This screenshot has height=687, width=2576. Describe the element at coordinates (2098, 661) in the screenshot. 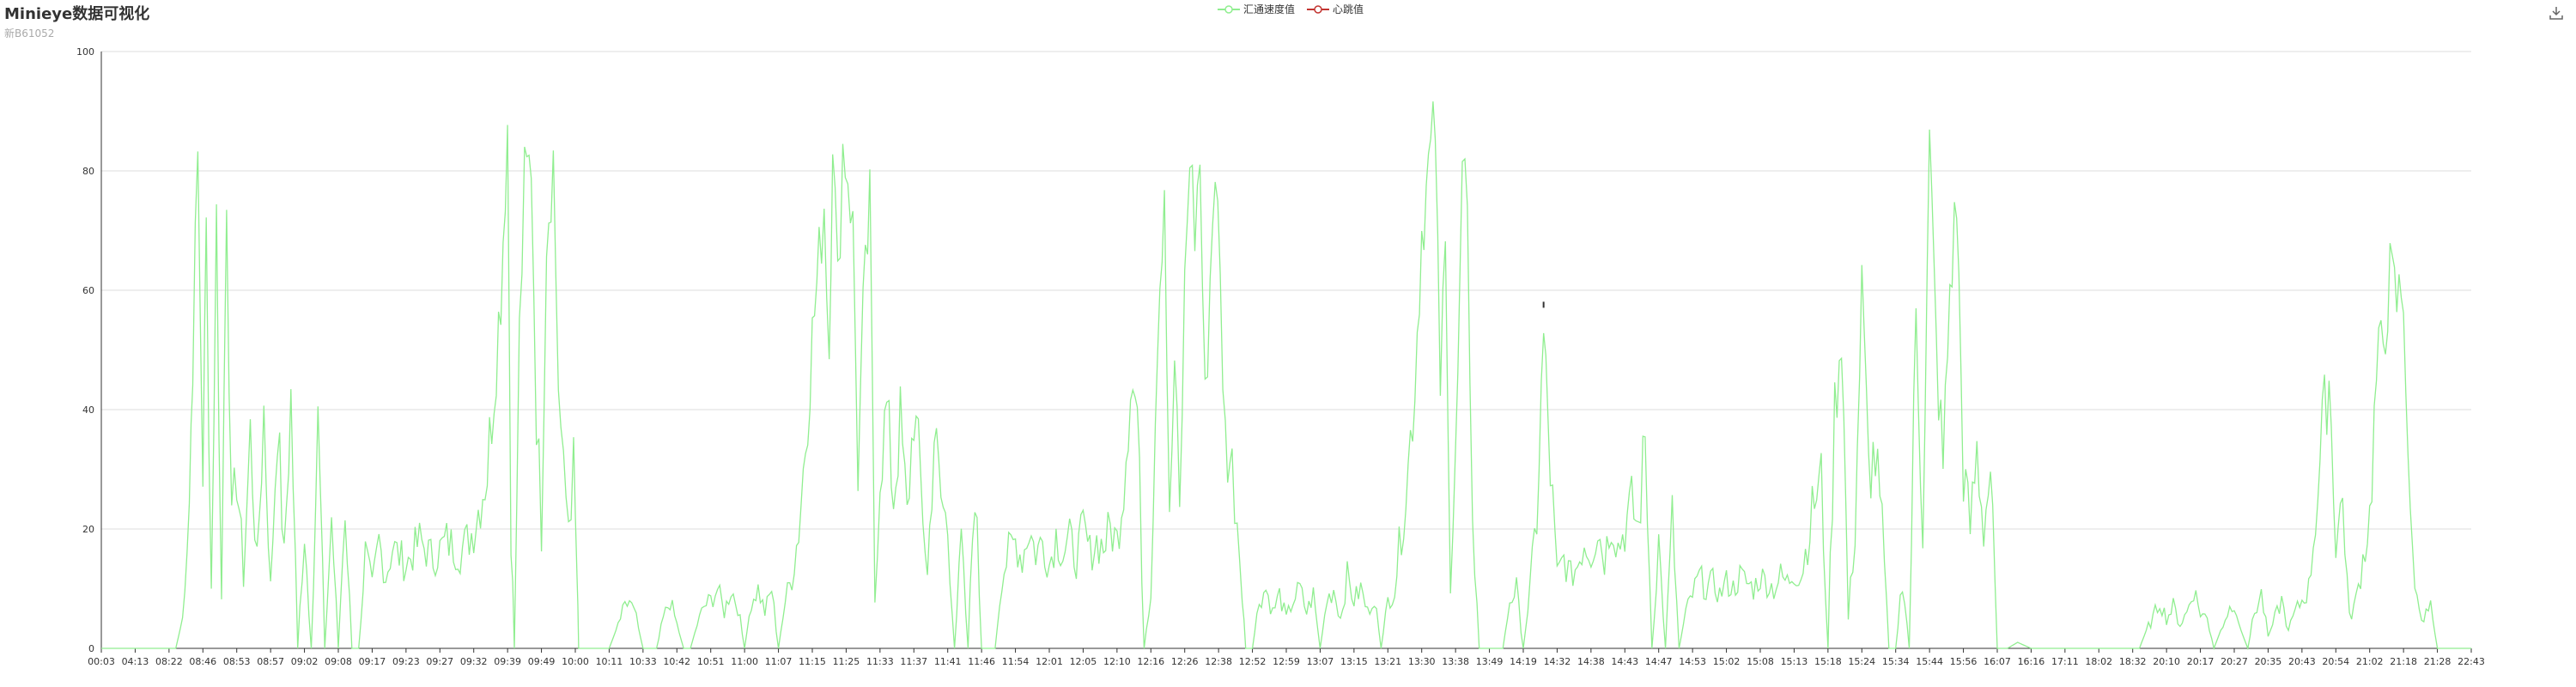

I see `x-tick-label: 18:02` at that location.